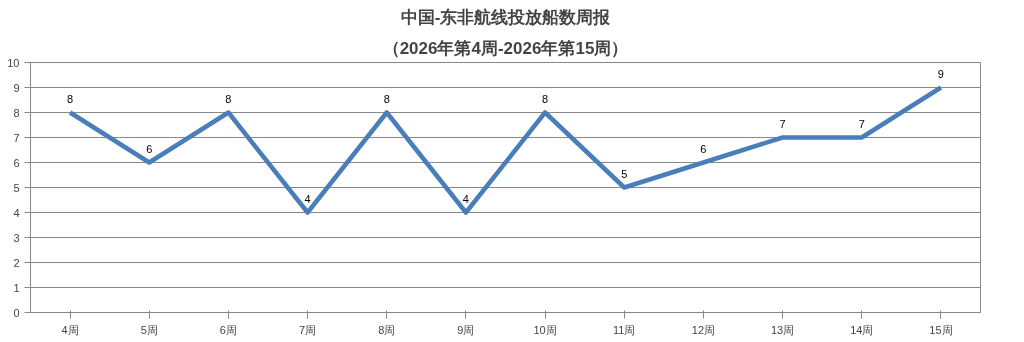  Describe the element at coordinates (387, 329) in the screenshot. I see `x-tick-label: 8周` at that location.